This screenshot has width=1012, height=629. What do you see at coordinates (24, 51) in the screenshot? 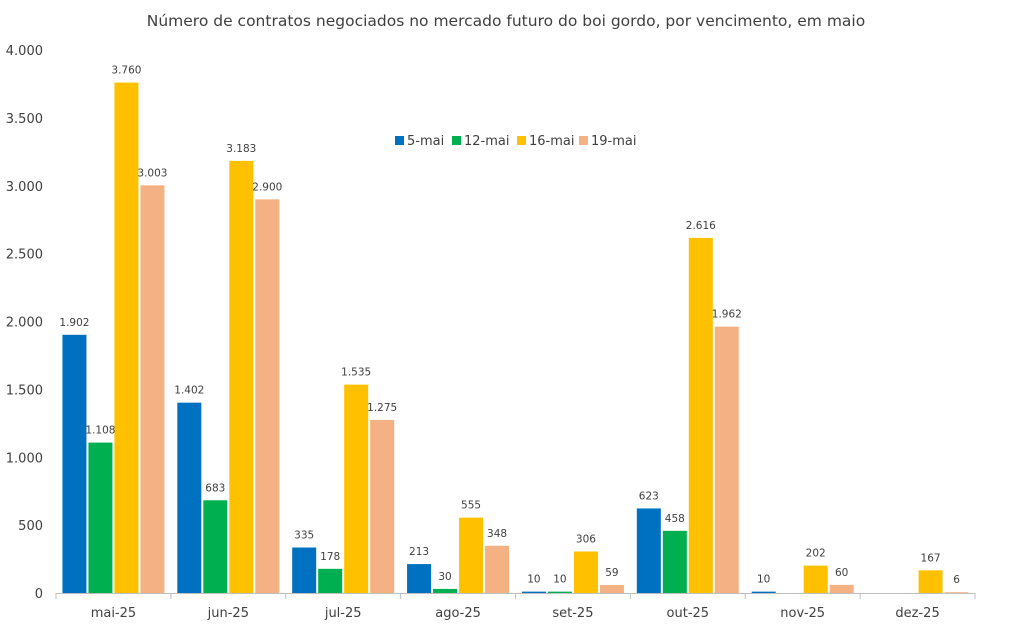
I see `y-tick-label: 4.000` at bounding box center [24, 51].